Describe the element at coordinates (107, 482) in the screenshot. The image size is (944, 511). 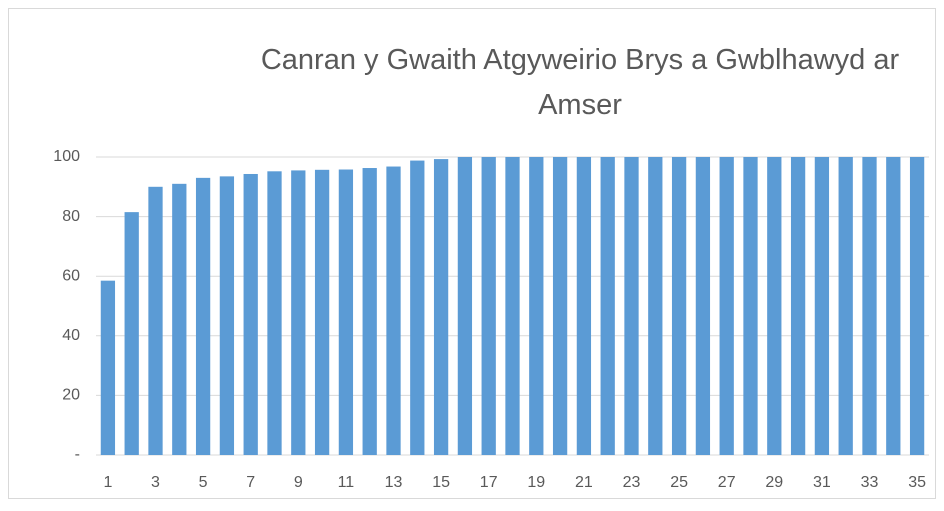
I see `x-tick-label: 1` at that location.